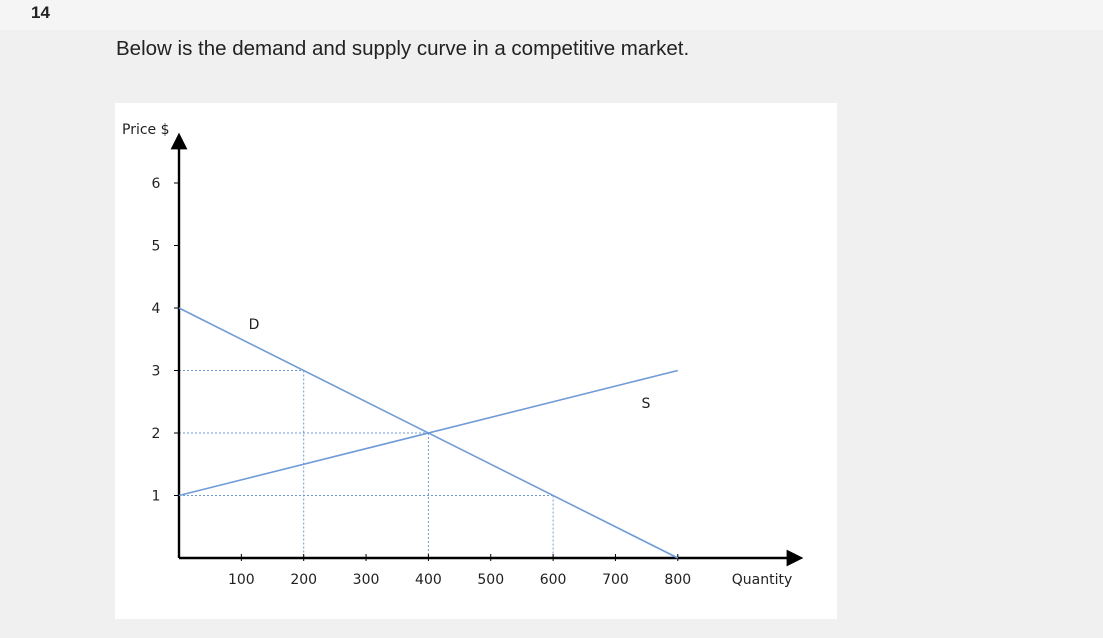 The width and height of the screenshot is (1103, 638). I want to click on x-tick-label: 100, so click(241, 580).